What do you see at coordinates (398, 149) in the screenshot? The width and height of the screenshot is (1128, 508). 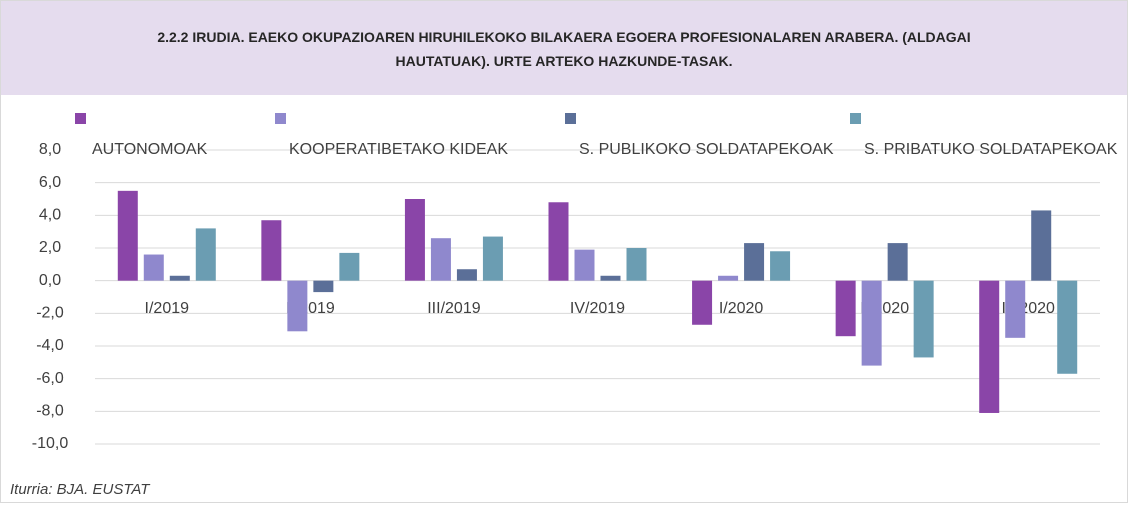 I see `legend-label: KOOPERATIBETAKO KIDEAK` at bounding box center [398, 149].